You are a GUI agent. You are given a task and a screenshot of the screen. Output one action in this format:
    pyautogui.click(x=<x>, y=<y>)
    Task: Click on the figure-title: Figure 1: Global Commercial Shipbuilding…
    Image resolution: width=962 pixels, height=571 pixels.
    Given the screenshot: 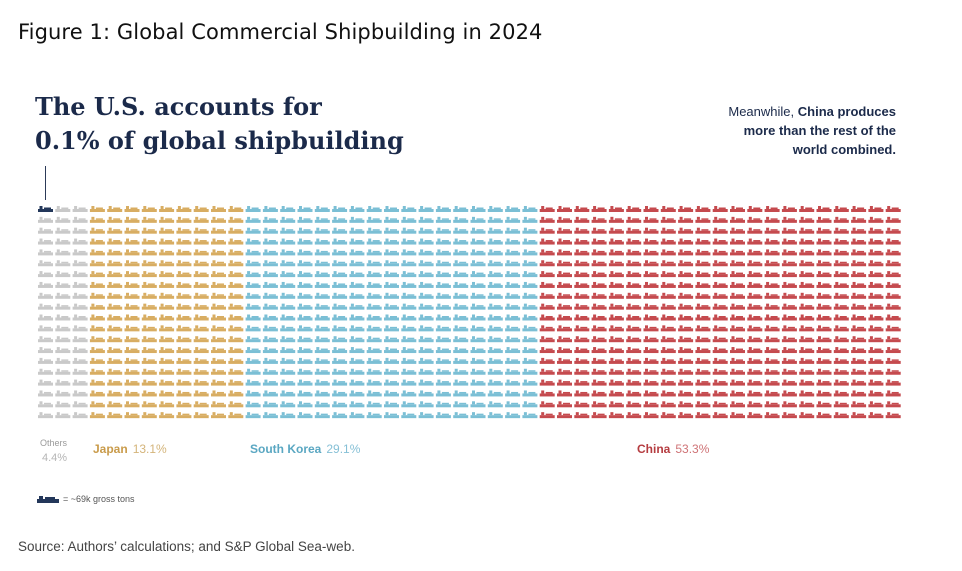 What is the action you would take?
    pyautogui.click(x=280, y=32)
    